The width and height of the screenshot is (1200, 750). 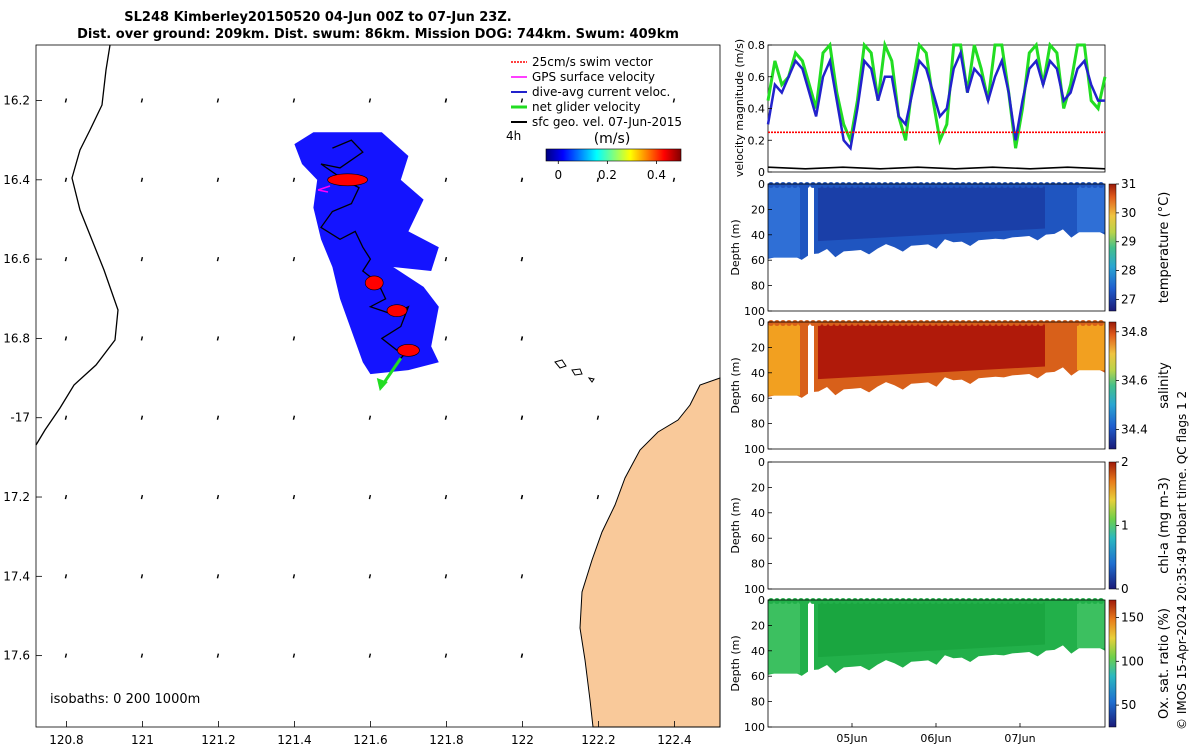 What do you see at coordinates (16, 259) in the screenshot?
I see `map-y-tick-label: 16.6` at bounding box center [16, 259].